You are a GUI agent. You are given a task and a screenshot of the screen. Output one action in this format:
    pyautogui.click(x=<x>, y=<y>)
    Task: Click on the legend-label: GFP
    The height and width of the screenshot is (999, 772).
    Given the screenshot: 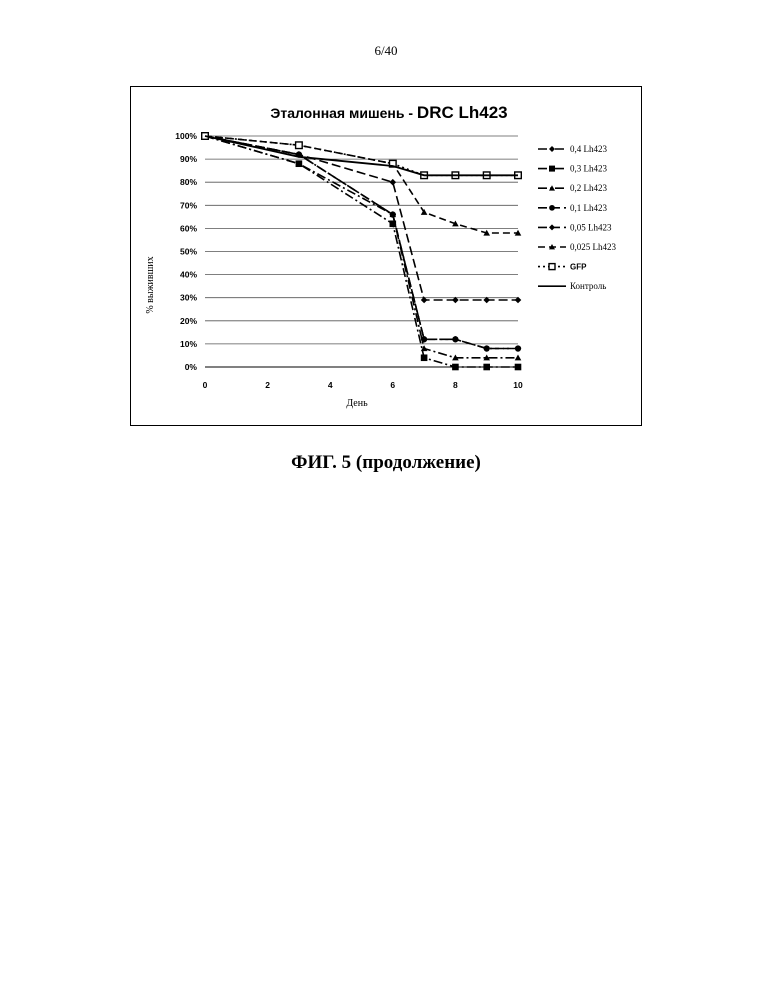 What is the action you would take?
    pyautogui.click(x=578, y=267)
    